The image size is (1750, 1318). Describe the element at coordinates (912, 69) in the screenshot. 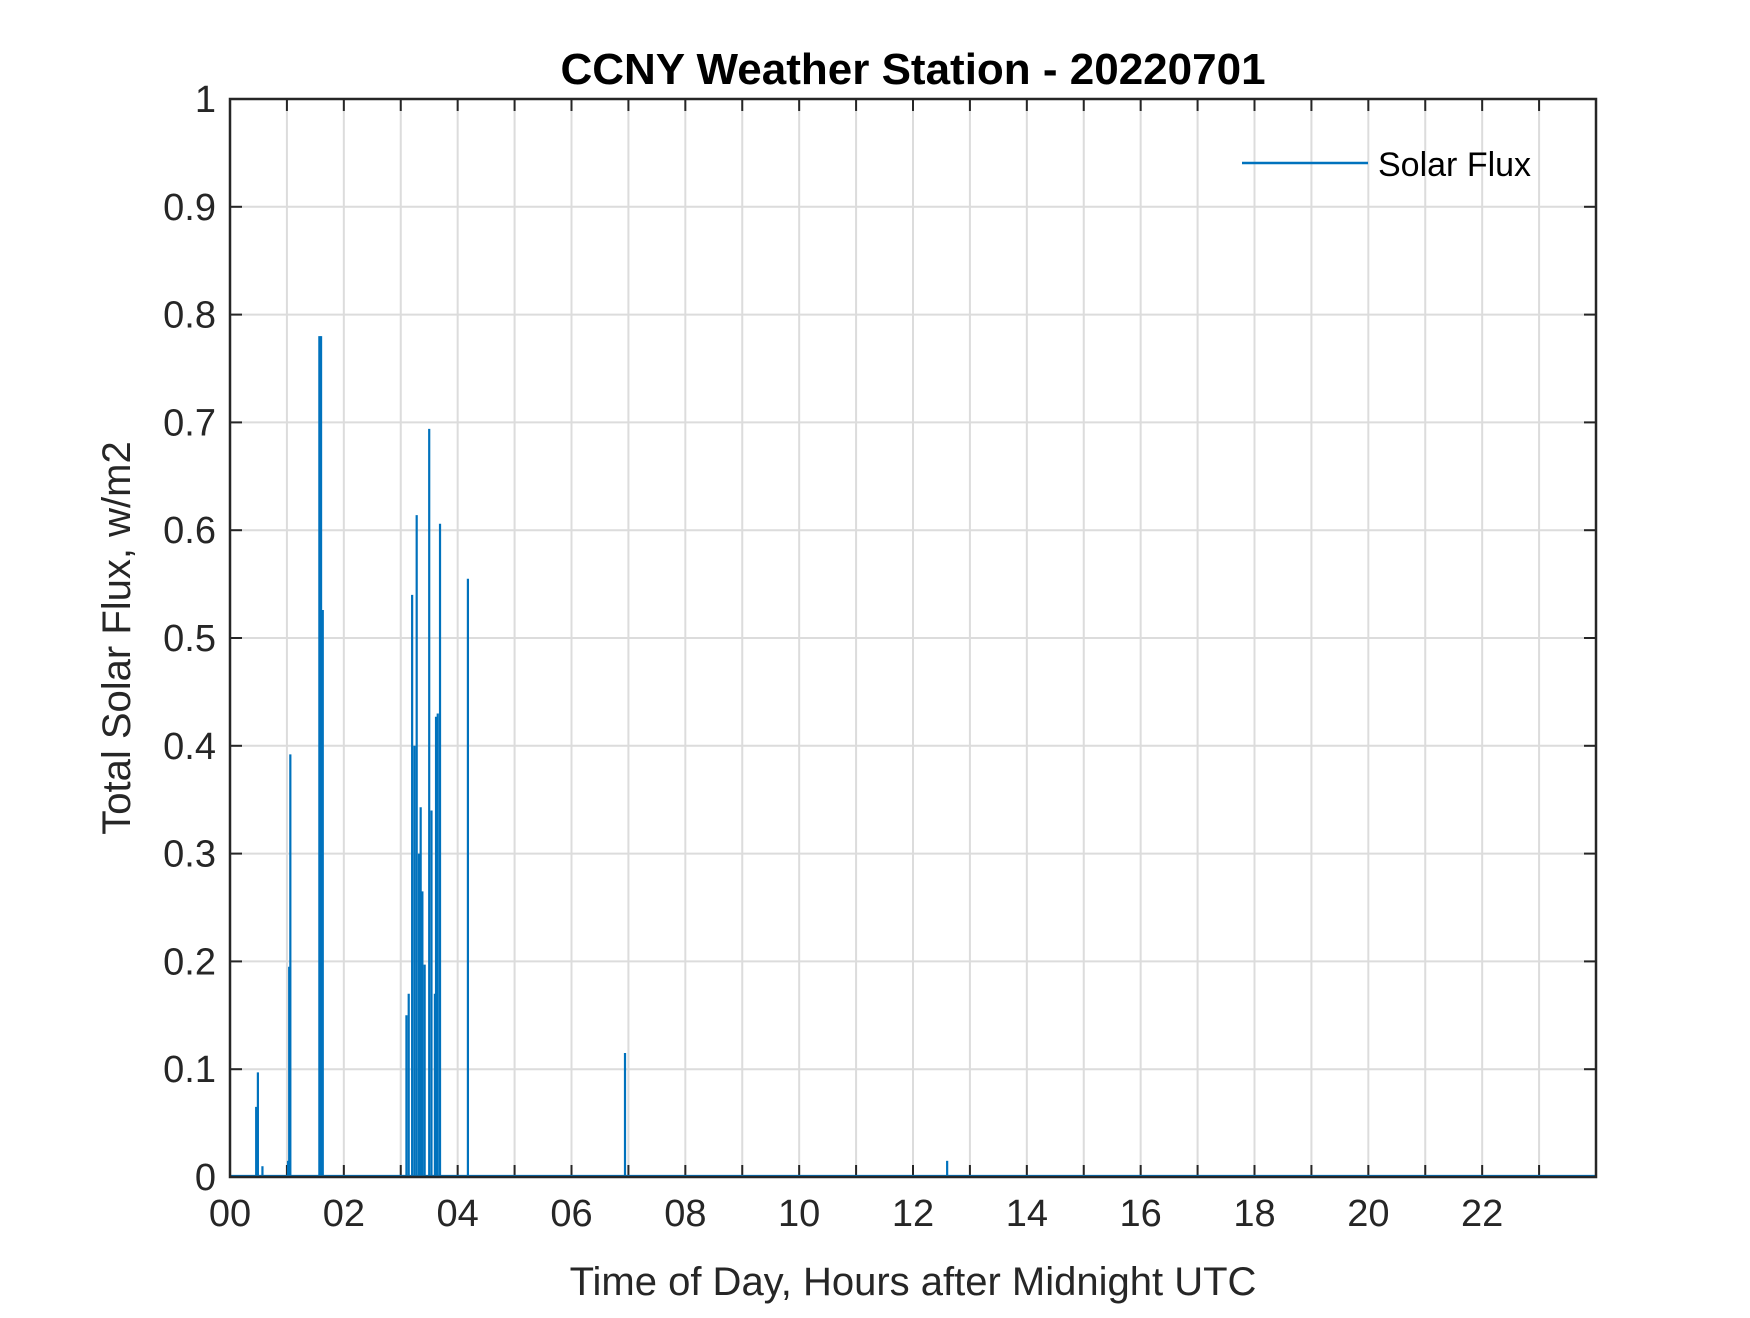

I see `chart-title: CCNY Weather Station - 20220701` at that location.